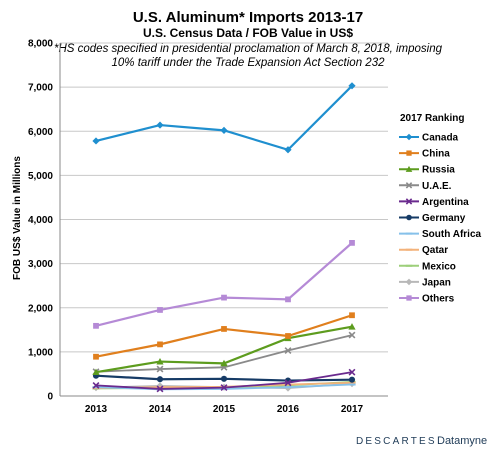 The image size is (500, 452). What do you see at coordinates (248, 33) in the screenshot?
I see `chart-subtitle: U.S. Census Data / FOB Value in US$` at bounding box center [248, 33].